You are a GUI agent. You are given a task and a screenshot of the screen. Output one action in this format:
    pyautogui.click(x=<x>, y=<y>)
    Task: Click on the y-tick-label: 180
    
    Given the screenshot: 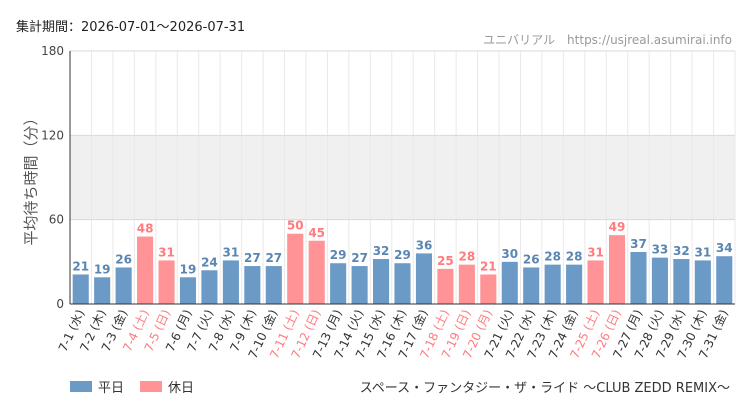 What is the action you would take?
    pyautogui.click(x=52, y=51)
    